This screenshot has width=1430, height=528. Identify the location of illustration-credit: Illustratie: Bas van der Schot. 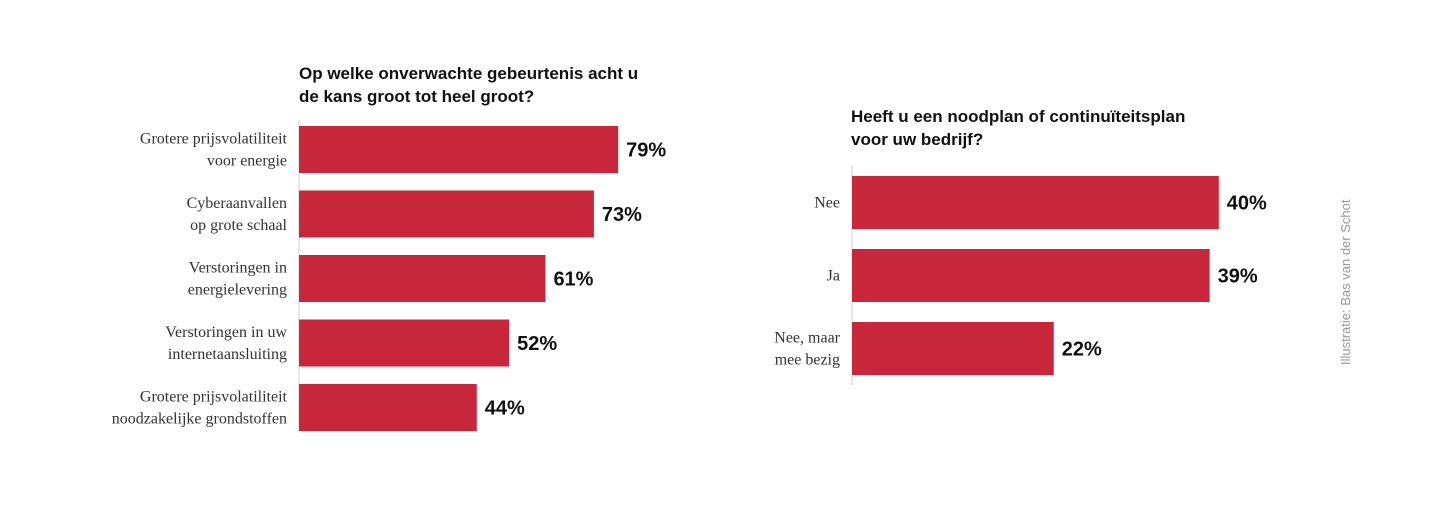
(1345, 282).